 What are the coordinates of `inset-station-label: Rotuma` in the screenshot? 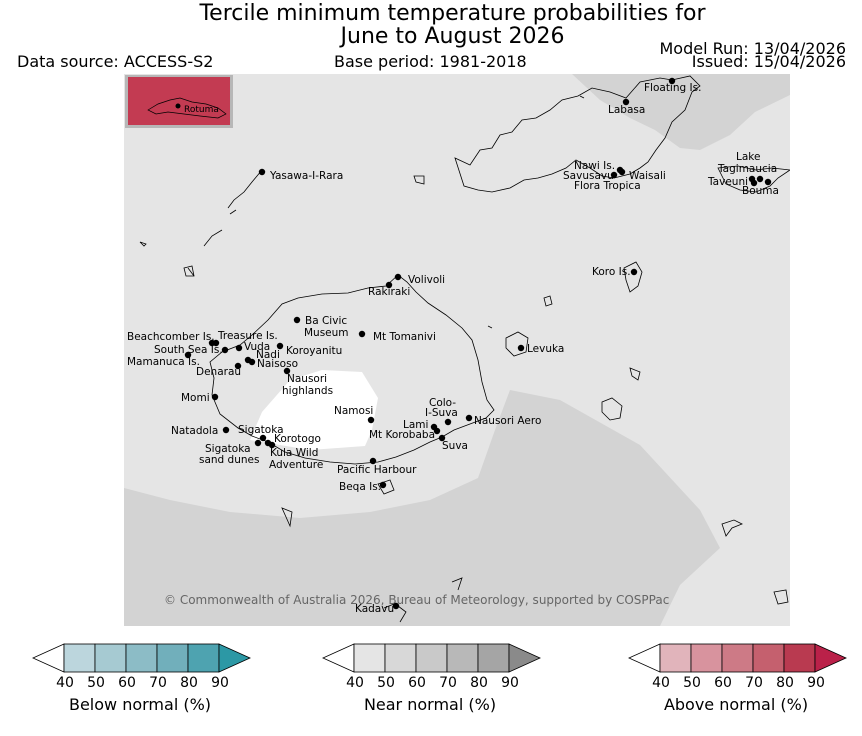 It's located at (201, 110).